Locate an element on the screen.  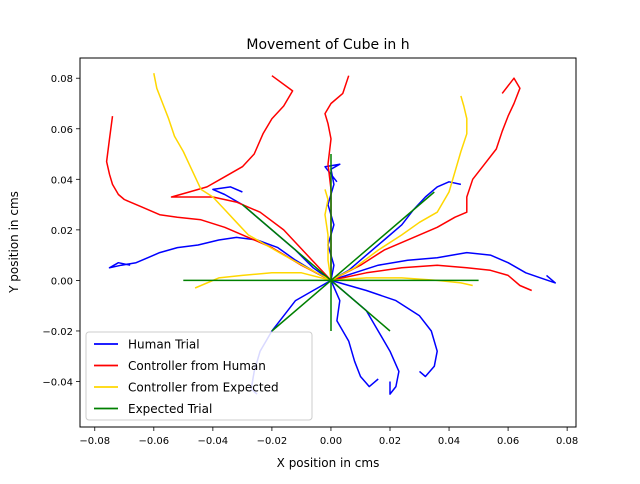
x-tick-label: 0.08 is located at coordinates (567, 441).